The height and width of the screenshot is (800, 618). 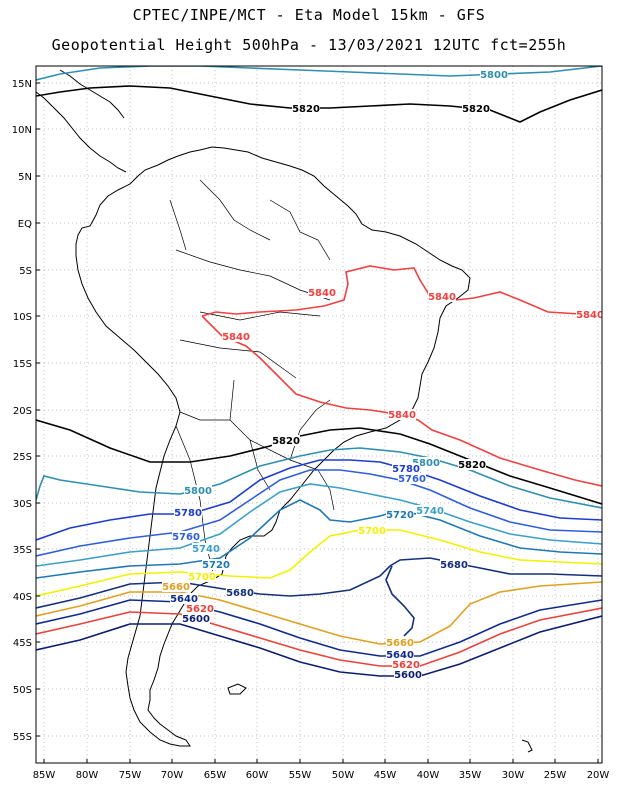 What do you see at coordinates (257, 775) in the screenshot?
I see `longitude-tick-label: 60W` at bounding box center [257, 775].